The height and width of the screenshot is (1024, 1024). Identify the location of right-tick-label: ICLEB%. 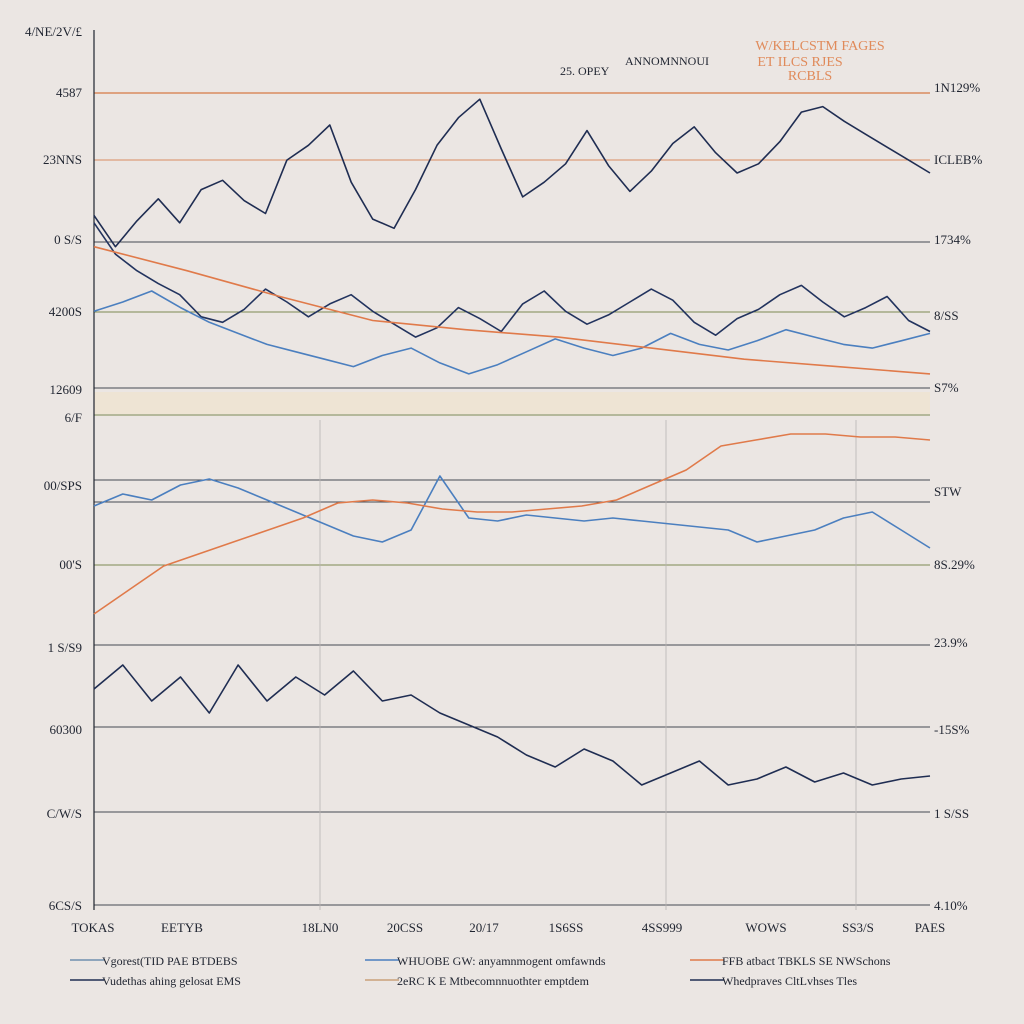
(958, 159).